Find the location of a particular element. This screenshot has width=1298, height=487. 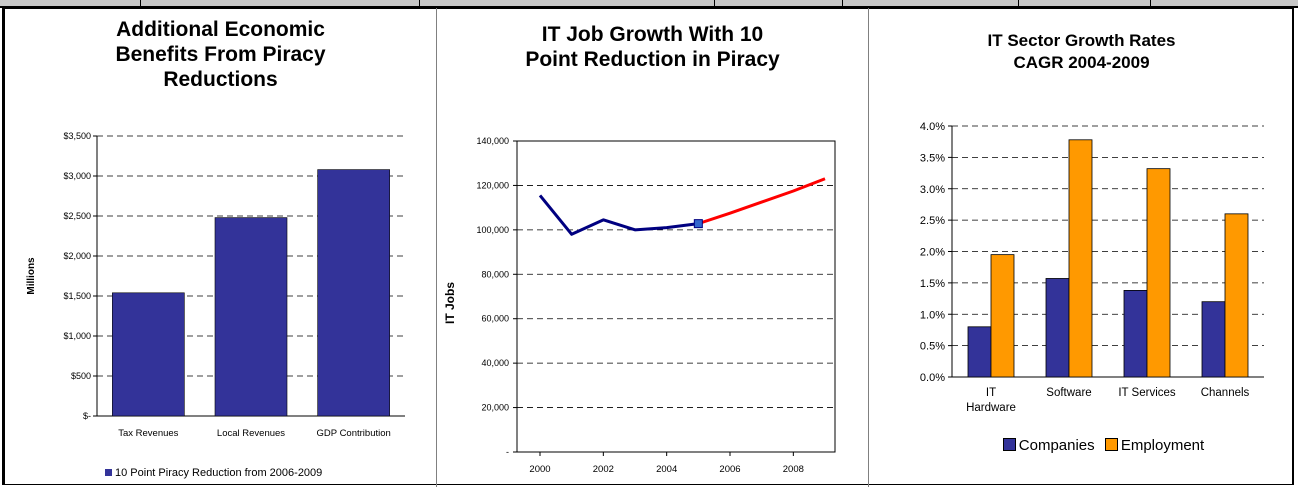

x-tick-label: 2004 is located at coordinates (666, 469).